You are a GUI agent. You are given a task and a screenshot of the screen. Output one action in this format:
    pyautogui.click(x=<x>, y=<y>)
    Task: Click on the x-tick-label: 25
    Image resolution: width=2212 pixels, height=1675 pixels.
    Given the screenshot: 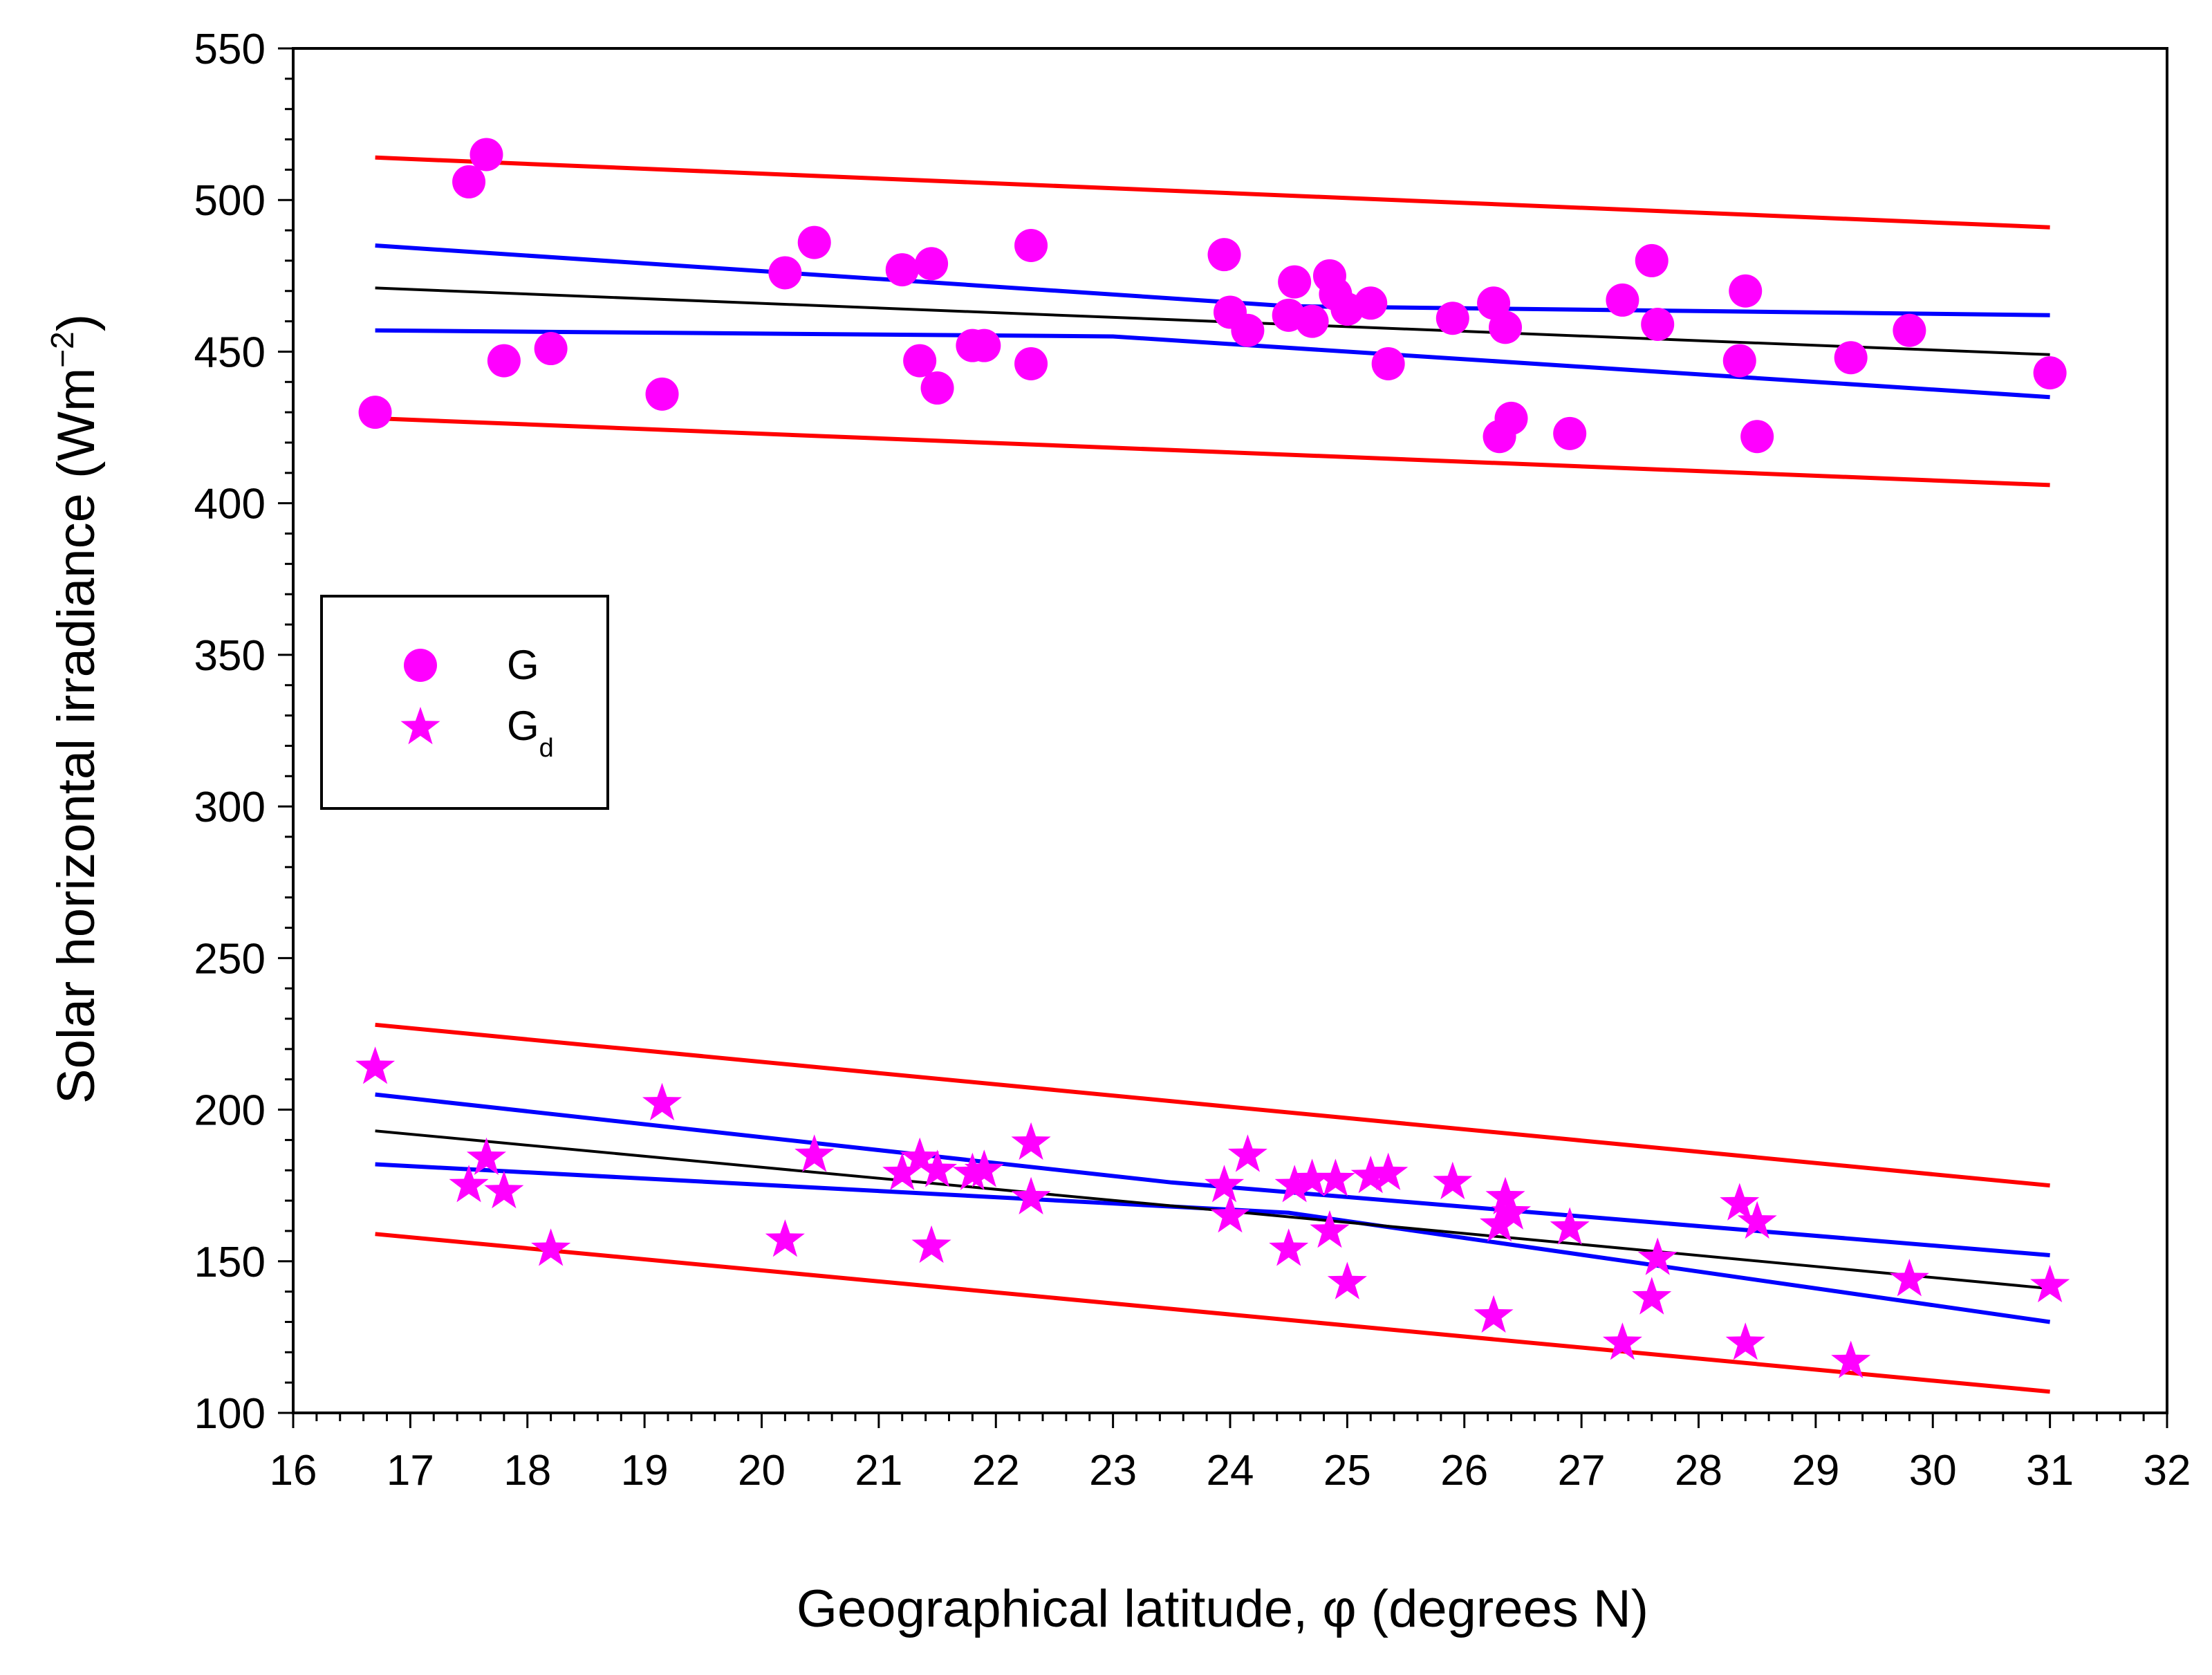 What is the action you would take?
    pyautogui.click(x=1347, y=1470)
    